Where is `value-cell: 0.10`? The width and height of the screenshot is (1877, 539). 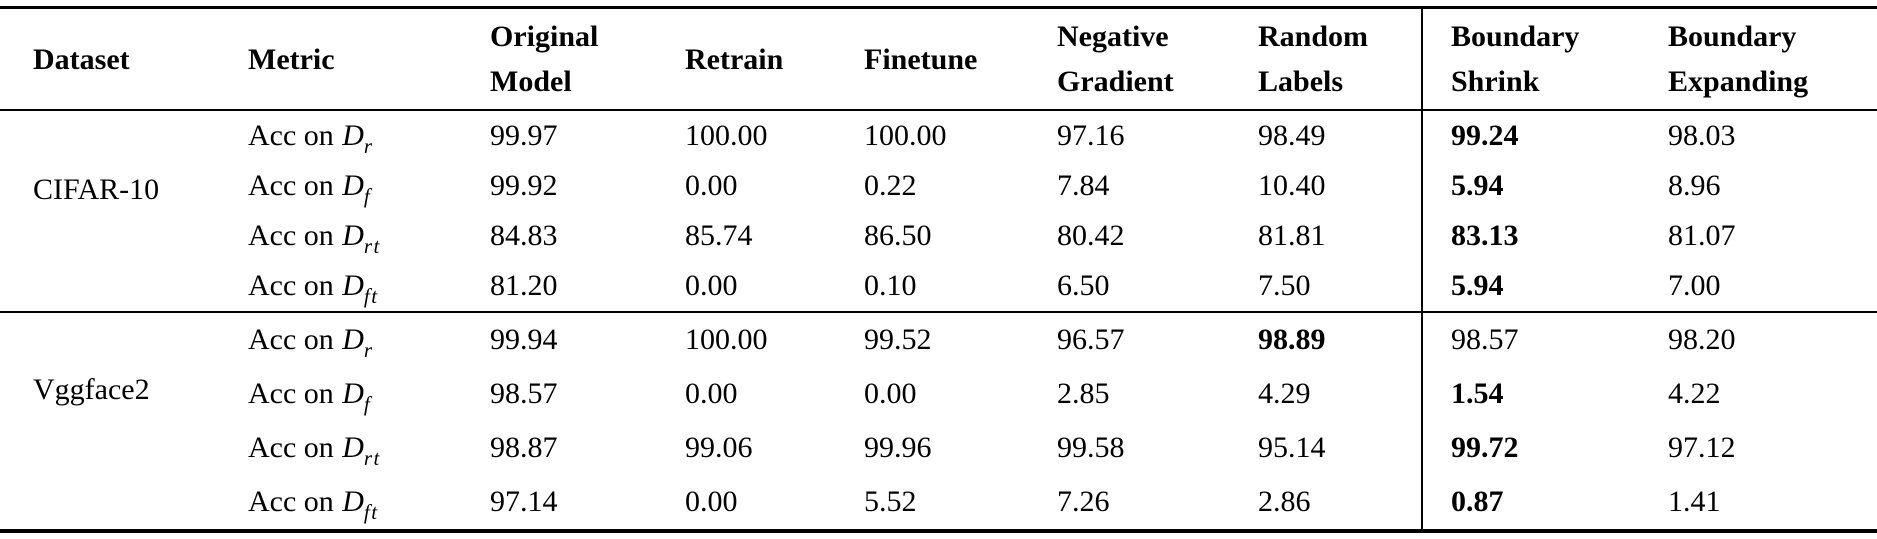
value-cell: 0.10 is located at coordinates (890, 285).